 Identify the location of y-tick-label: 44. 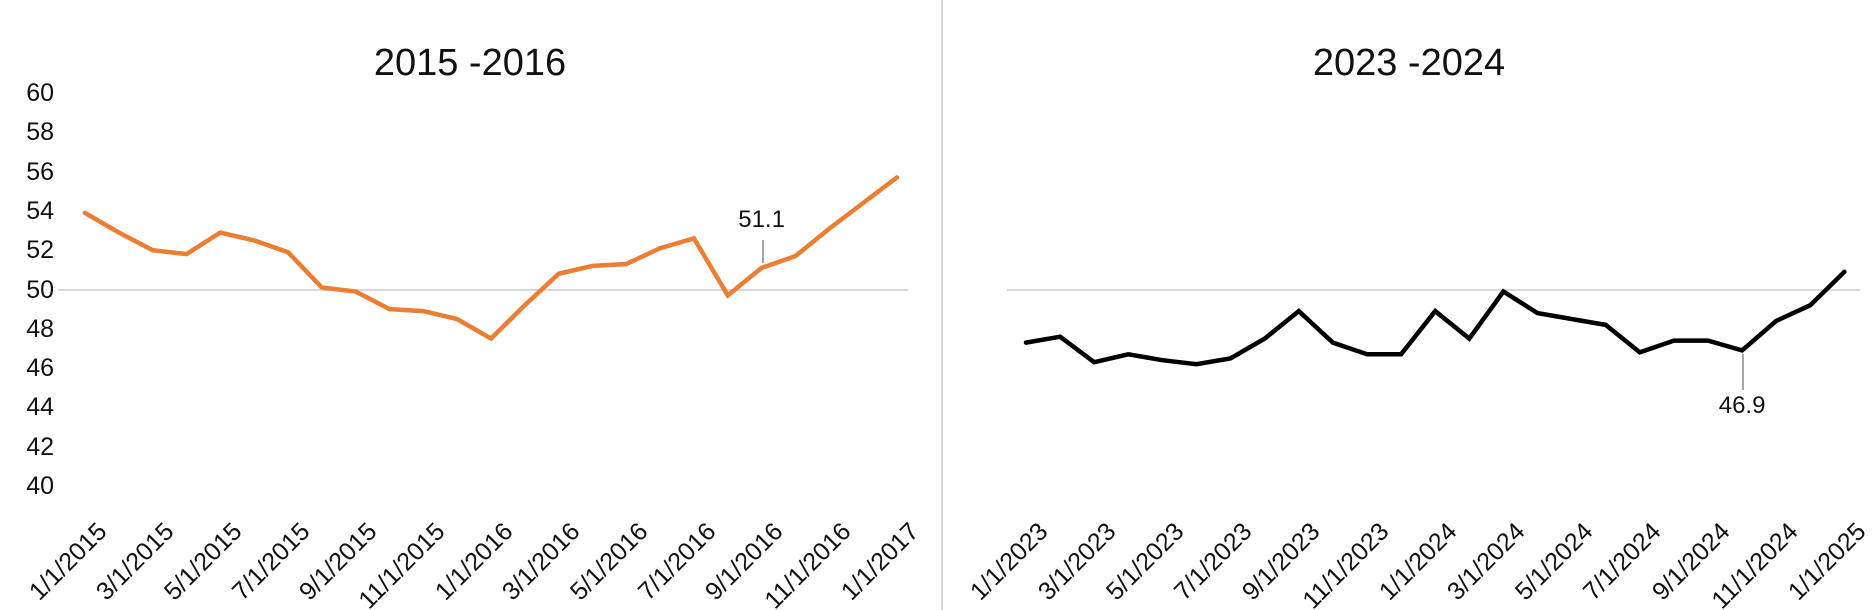
(40, 407).